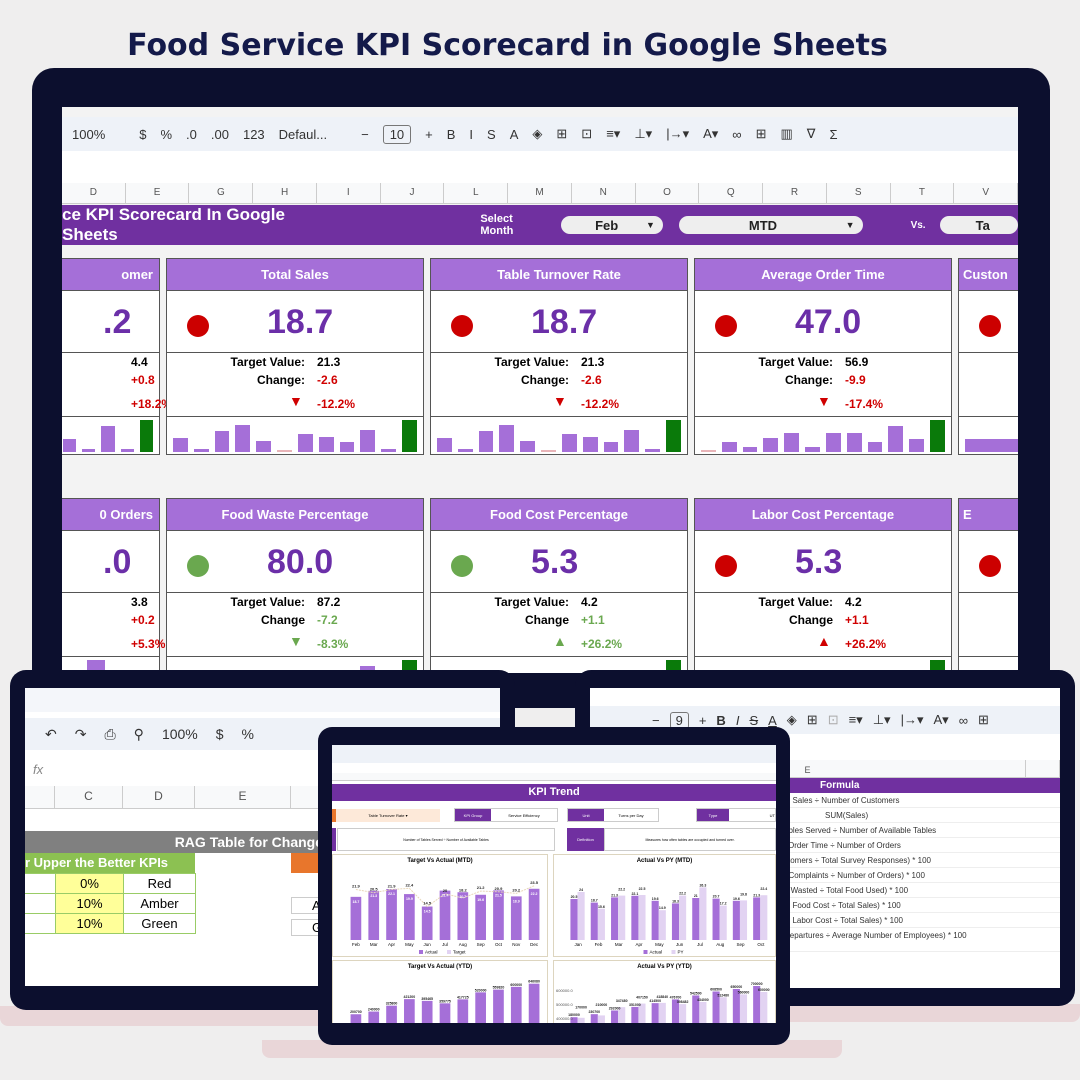 This screenshot has width=1080, height=1080. I want to click on font-size-input: 9, so click(679, 720).